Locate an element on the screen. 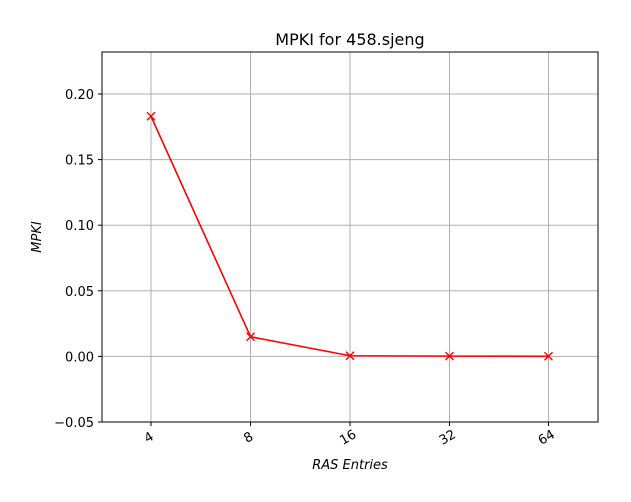 The width and height of the screenshot is (631, 502). y-tick-label: 0.10 is located at coordinates (79, 226).